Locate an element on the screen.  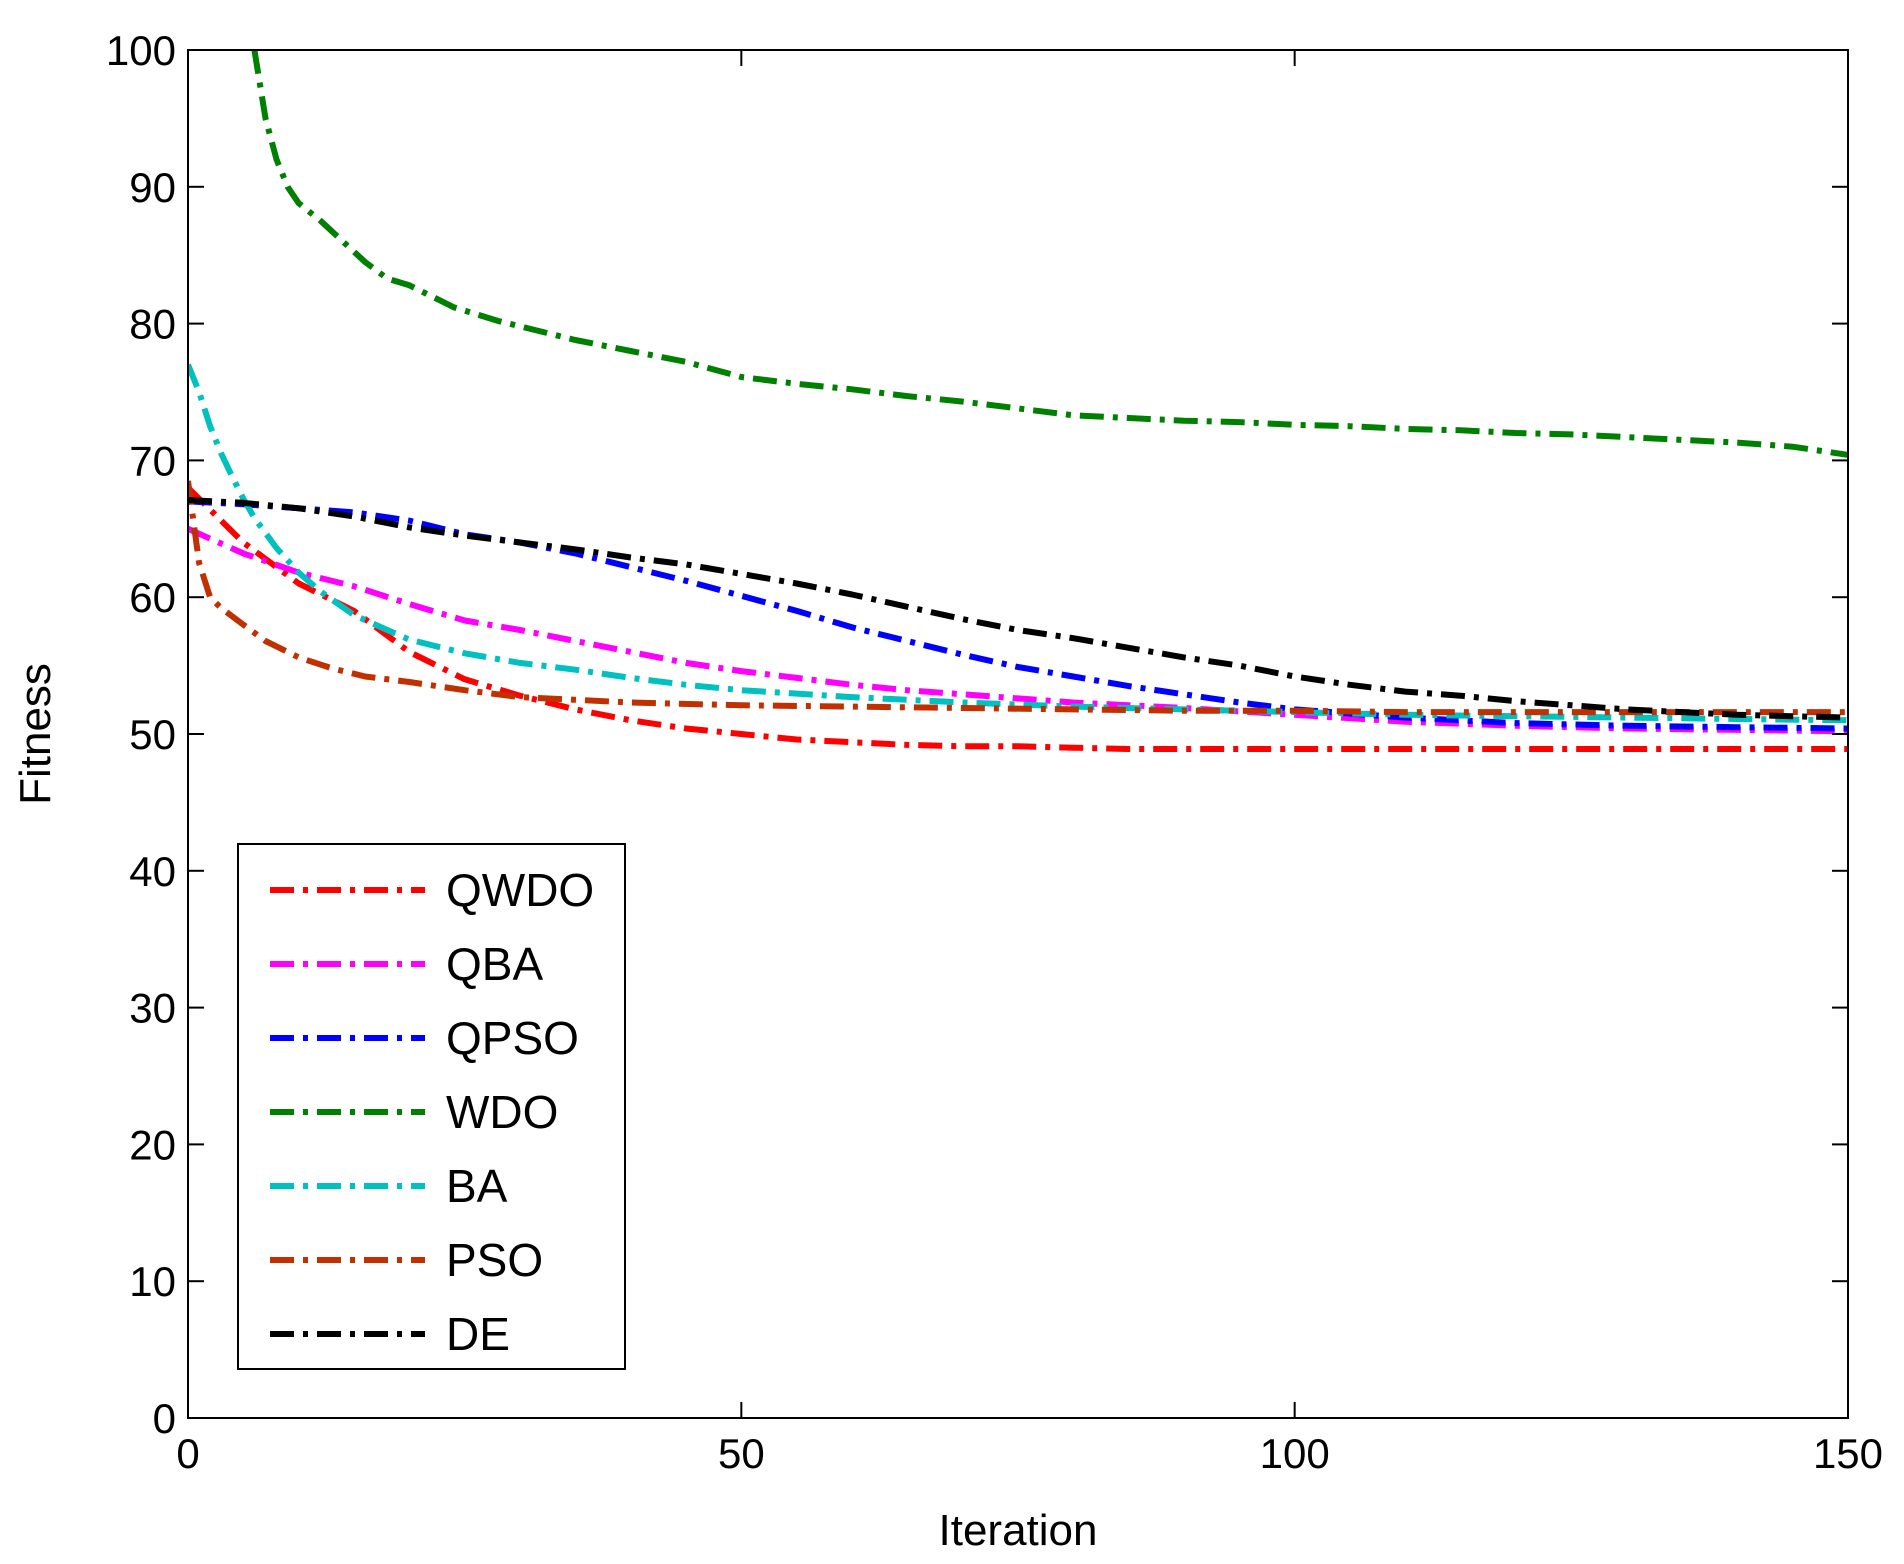
y-tick-label: 30 is located at coordinates (152, 1008).